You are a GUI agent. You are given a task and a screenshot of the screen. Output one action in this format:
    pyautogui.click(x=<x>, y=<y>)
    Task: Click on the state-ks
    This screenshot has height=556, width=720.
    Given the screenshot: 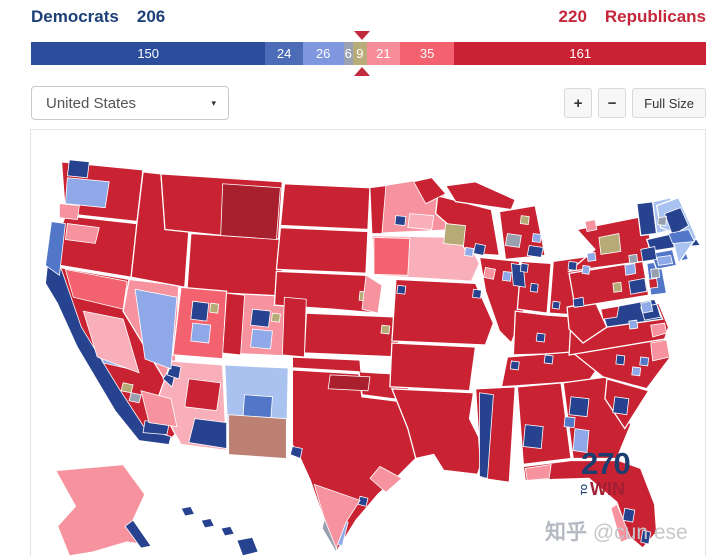 What is the action you would take?
    pyautogui.click(x=352, y=335)
    